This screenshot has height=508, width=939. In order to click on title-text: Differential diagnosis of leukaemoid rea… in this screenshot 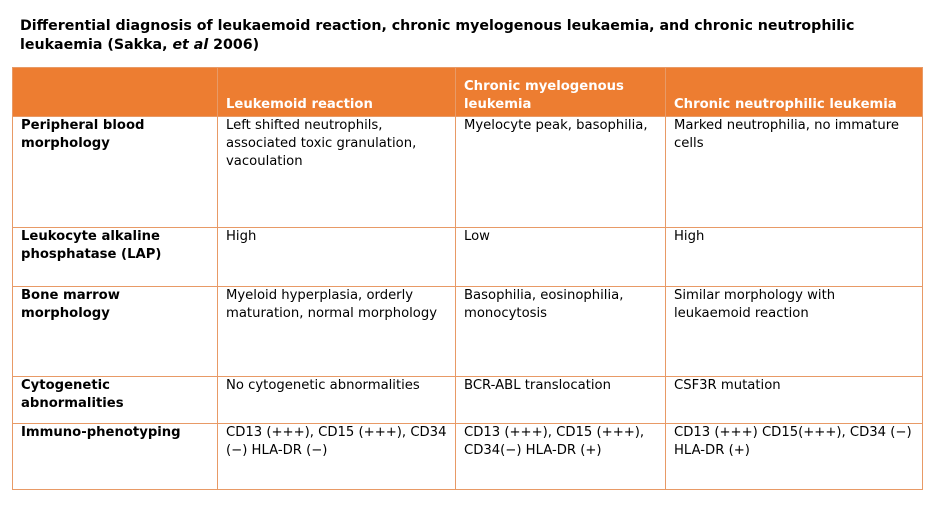, I will do `click(437, 35)`.